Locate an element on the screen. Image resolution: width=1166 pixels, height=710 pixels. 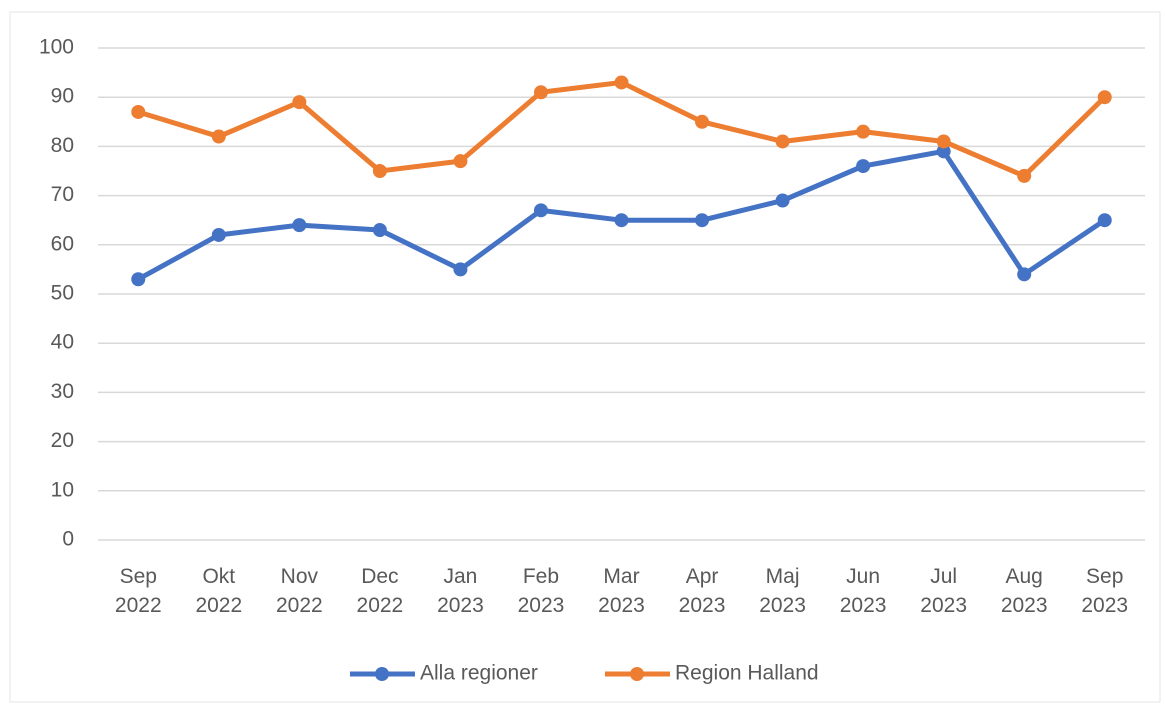
x-tick-label: Maj 2023 is located at coordinates (782, 591).